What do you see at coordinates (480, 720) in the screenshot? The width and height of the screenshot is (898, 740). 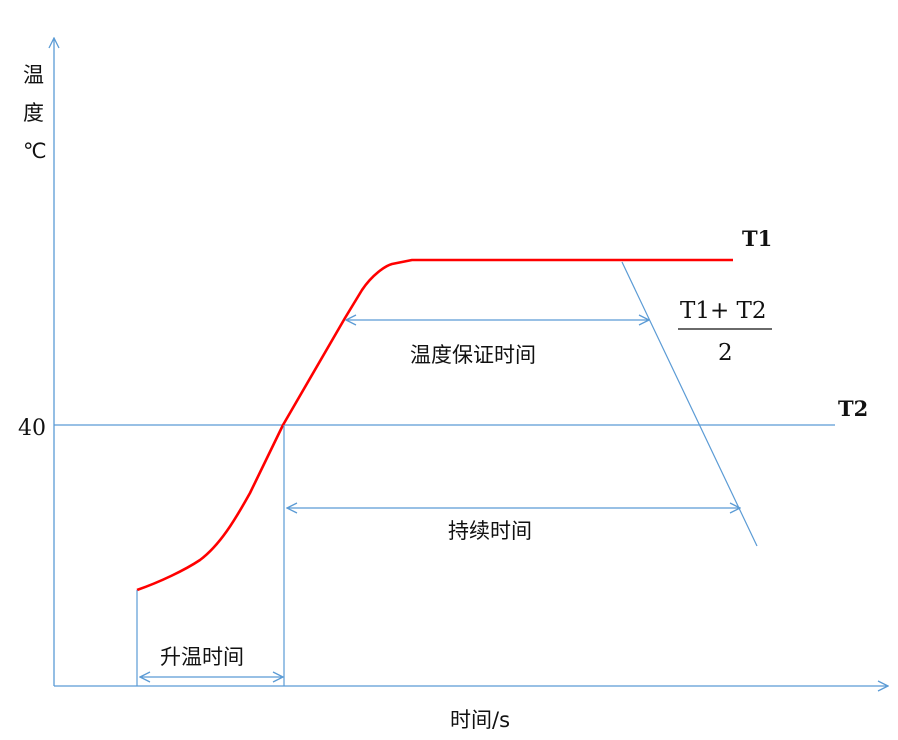 I see `x-axis-label: 时间/s` at bounding box center [480, 720].